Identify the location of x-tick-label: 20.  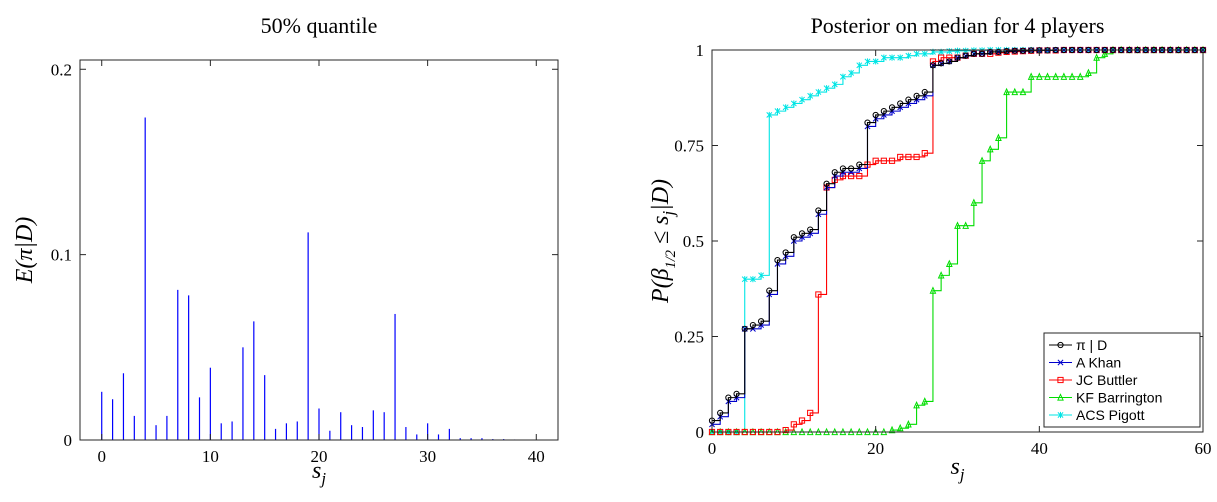
(875, 448).